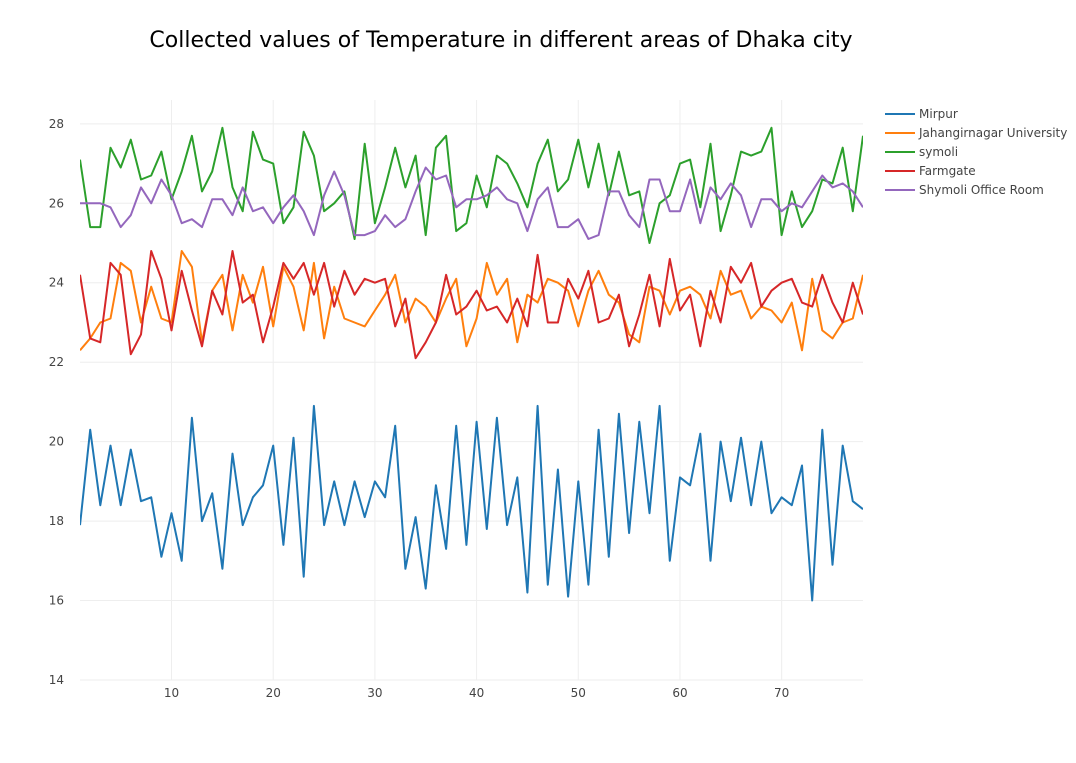  What do you see at coordinates (476, 693) in the screenshot?
I see `x-tick-label: 40` at bounding box center [476, 693].